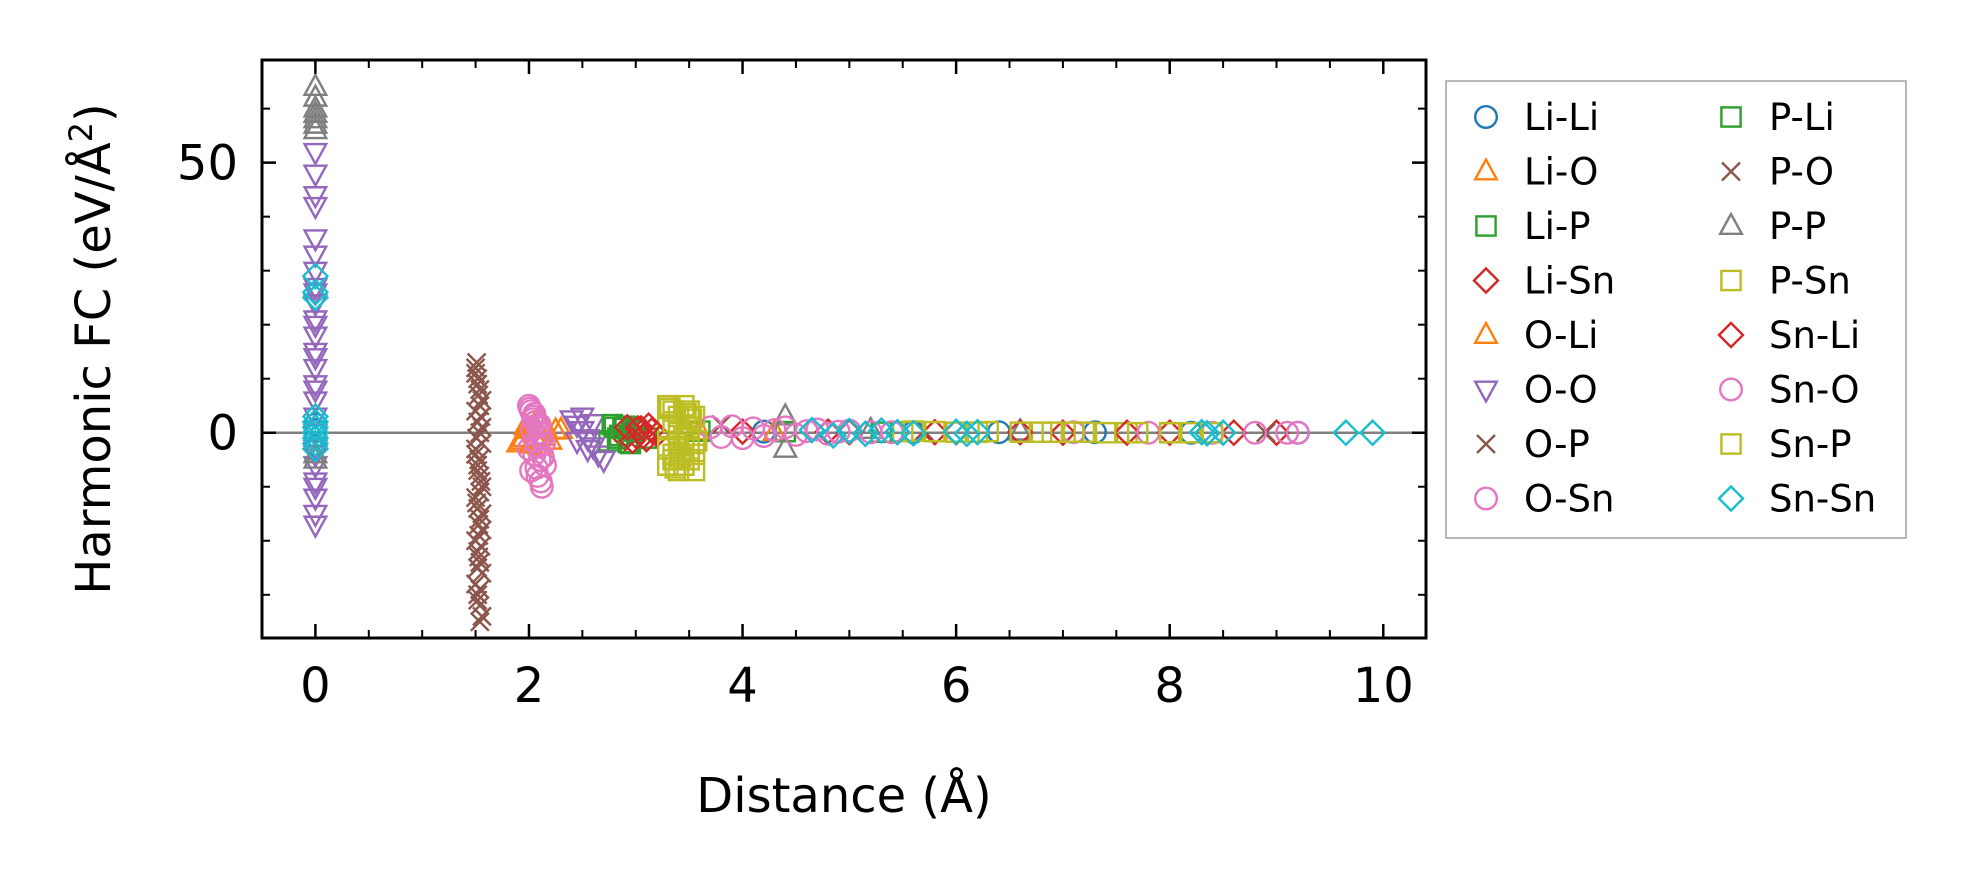 This screenshot has height=883, width=1962. I want to click on legend-box, so click(1676, 309).